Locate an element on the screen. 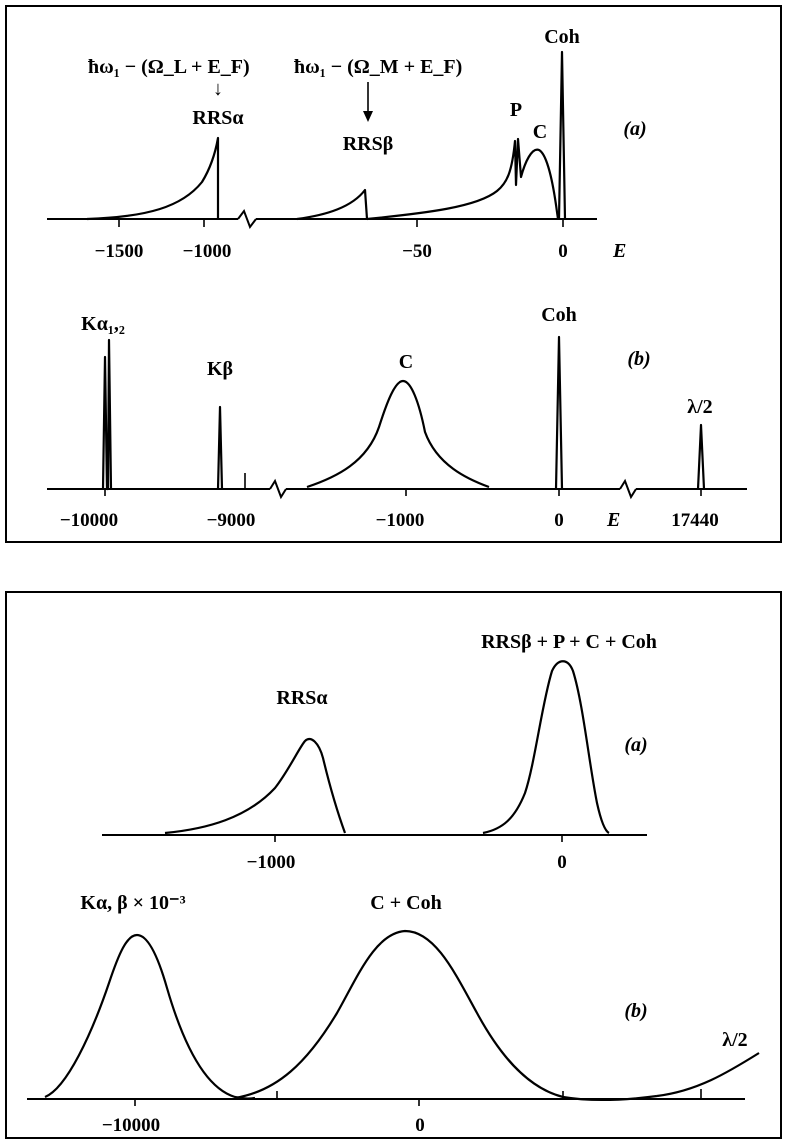  tick-label-1b-3: 0 is located at coordinates (559, 520).